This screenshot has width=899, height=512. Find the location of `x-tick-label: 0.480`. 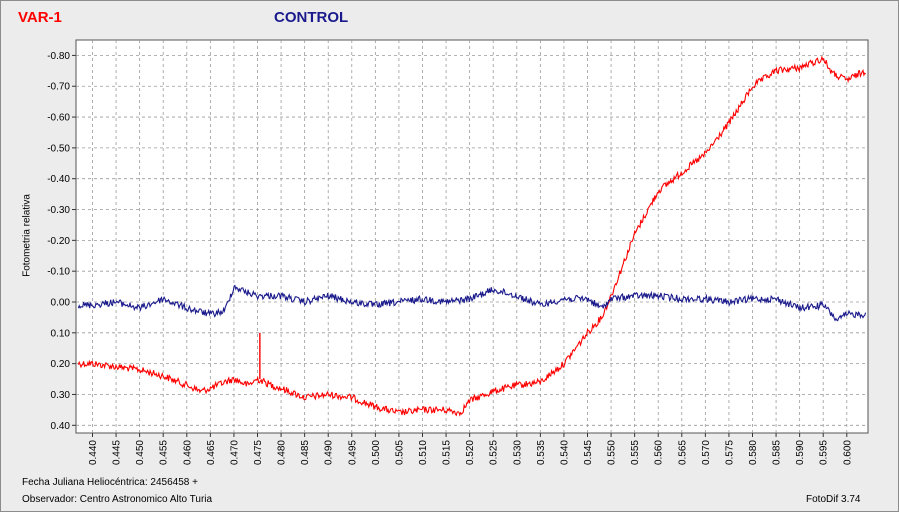

x-tick-label: 0.480 is located at coordinates (282, 452).